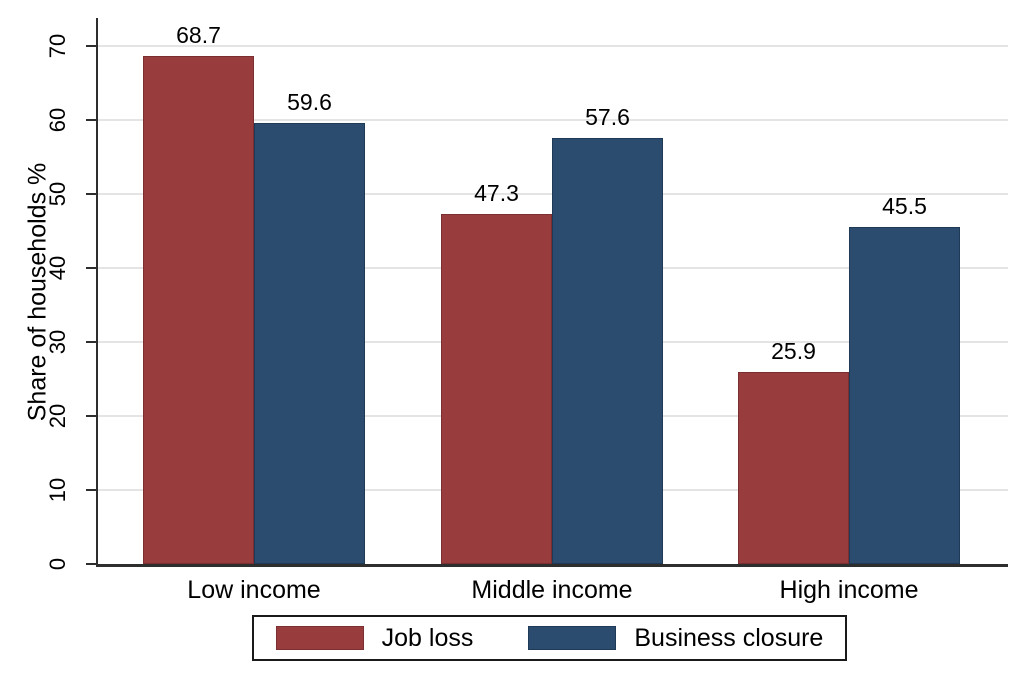  I want to click on legend-label-job-loss: Job loss, so click(427, 637).